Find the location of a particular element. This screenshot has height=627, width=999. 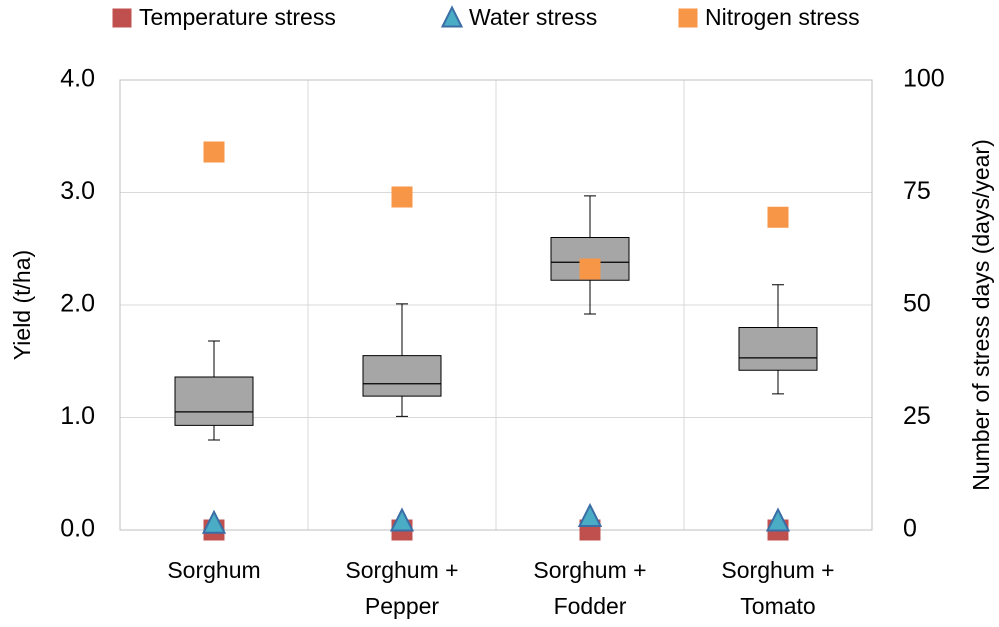

y2-tick-label: 100 is located at coordinates (924, 79).